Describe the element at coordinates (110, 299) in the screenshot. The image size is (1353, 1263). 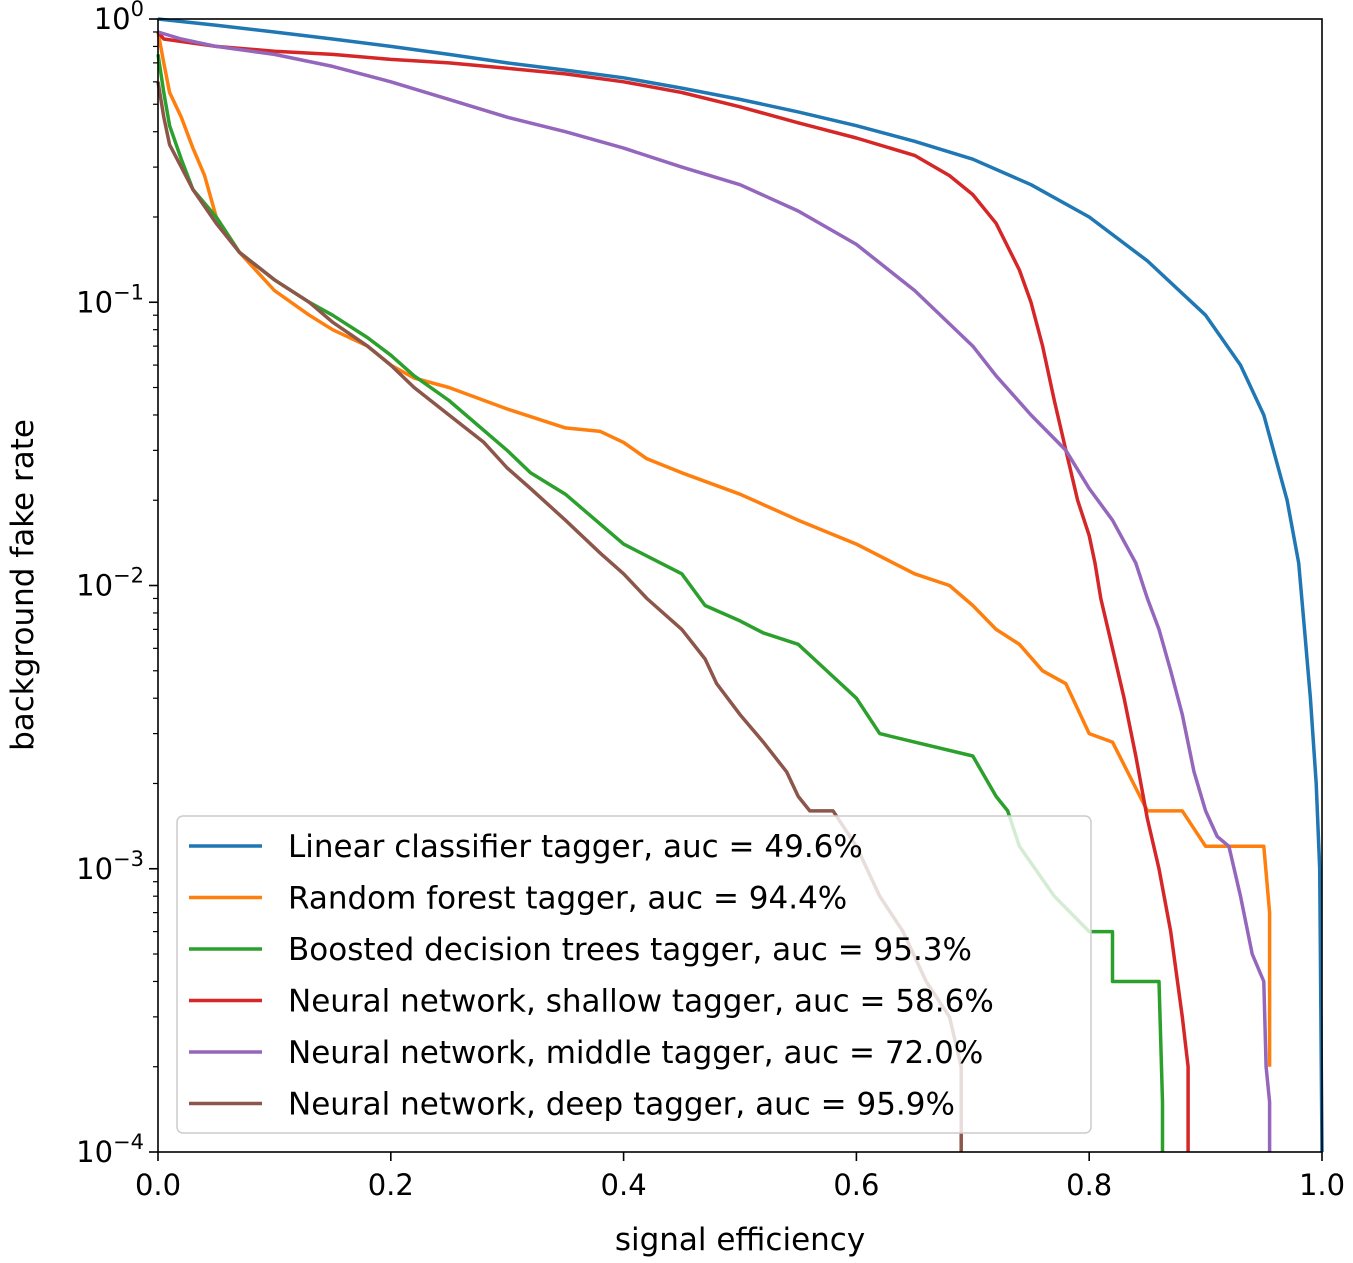
I see `y-tick-label: 10⁻¹` at that location.